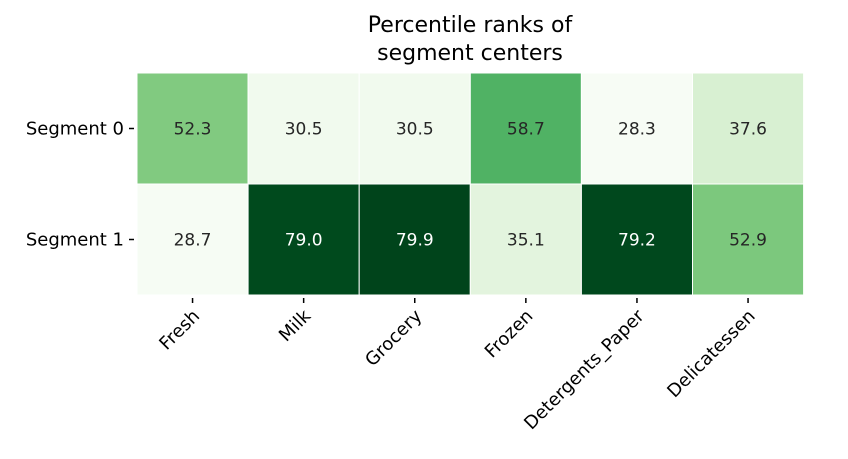  I want to click on column-label: Delicatessen, so click(711, 354).